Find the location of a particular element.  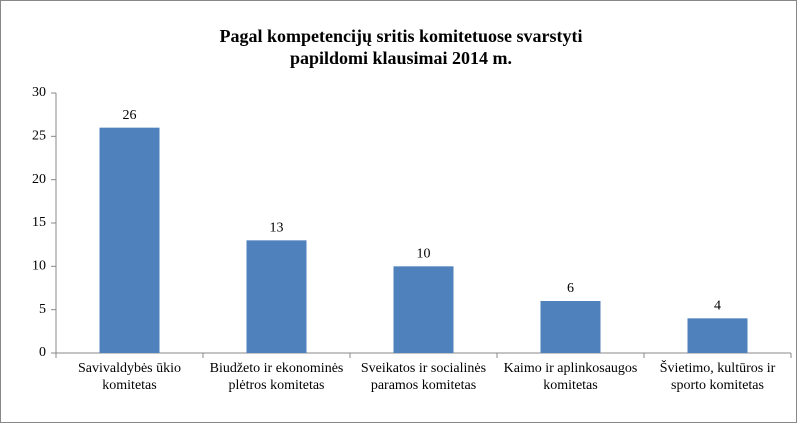

x-tick-label: Kaimo ir aplinkosaugos komitetas is located at coordinates (570, 377).